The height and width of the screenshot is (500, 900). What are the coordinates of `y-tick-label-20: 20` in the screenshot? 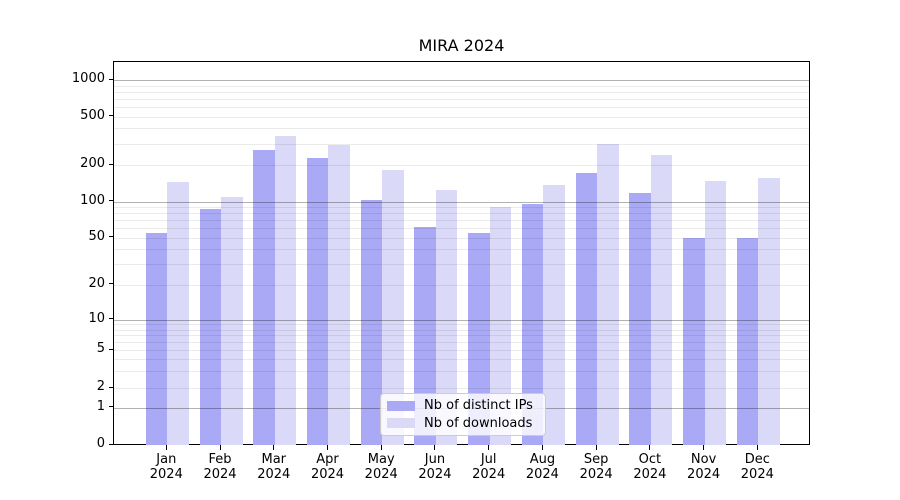 It's located at (96, 283).